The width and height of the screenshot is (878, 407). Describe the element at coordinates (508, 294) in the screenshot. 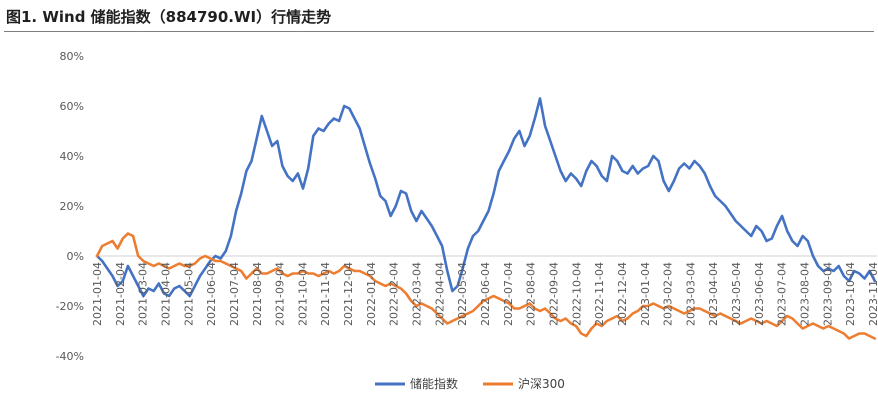

I see `x-tick-label: 2022-07-04` at that location.